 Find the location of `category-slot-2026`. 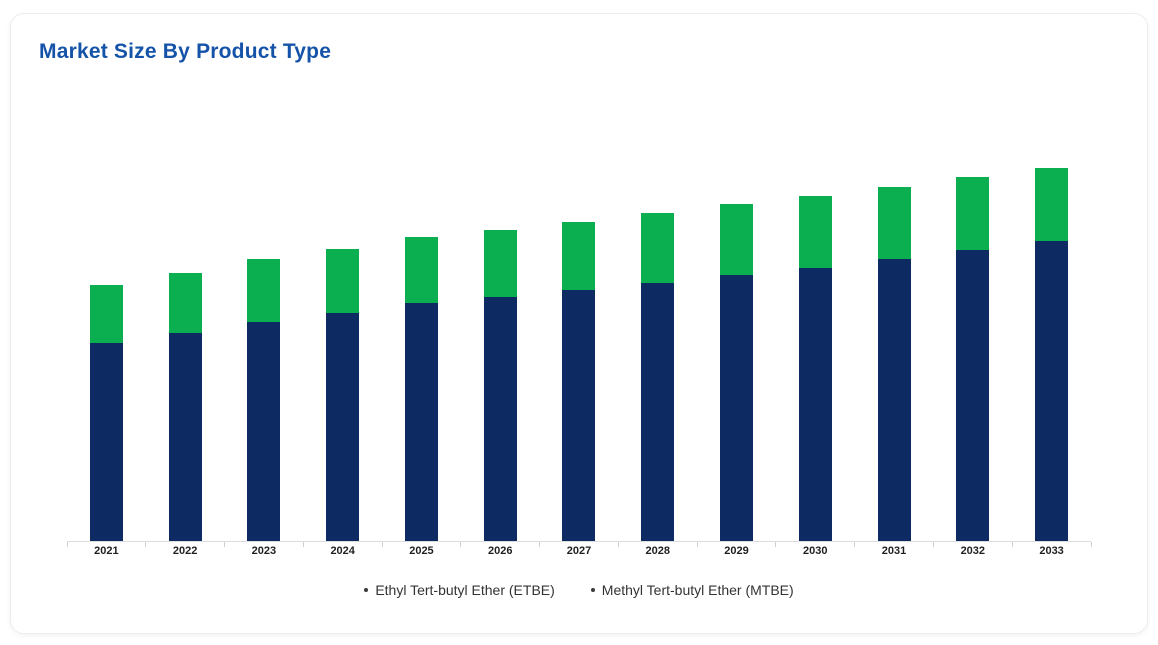

category-slot-2026 is located at coordinates (500, 341).